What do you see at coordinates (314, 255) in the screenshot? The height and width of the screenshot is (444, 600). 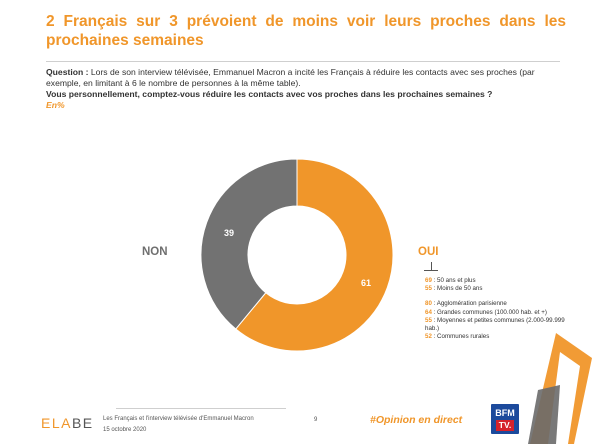 I see `donut-slice-oui` at bounding box center [314, 255].